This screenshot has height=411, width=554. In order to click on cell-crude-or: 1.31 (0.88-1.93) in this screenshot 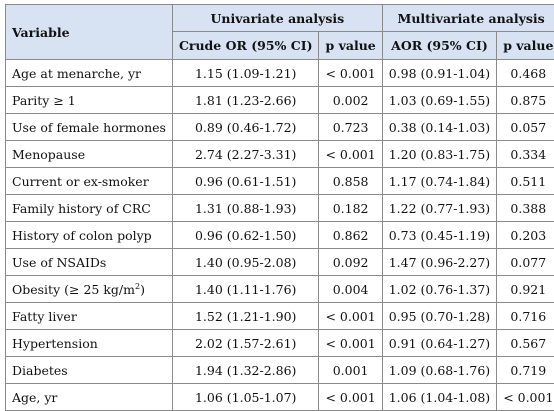, I will do `click(245, 208)`.